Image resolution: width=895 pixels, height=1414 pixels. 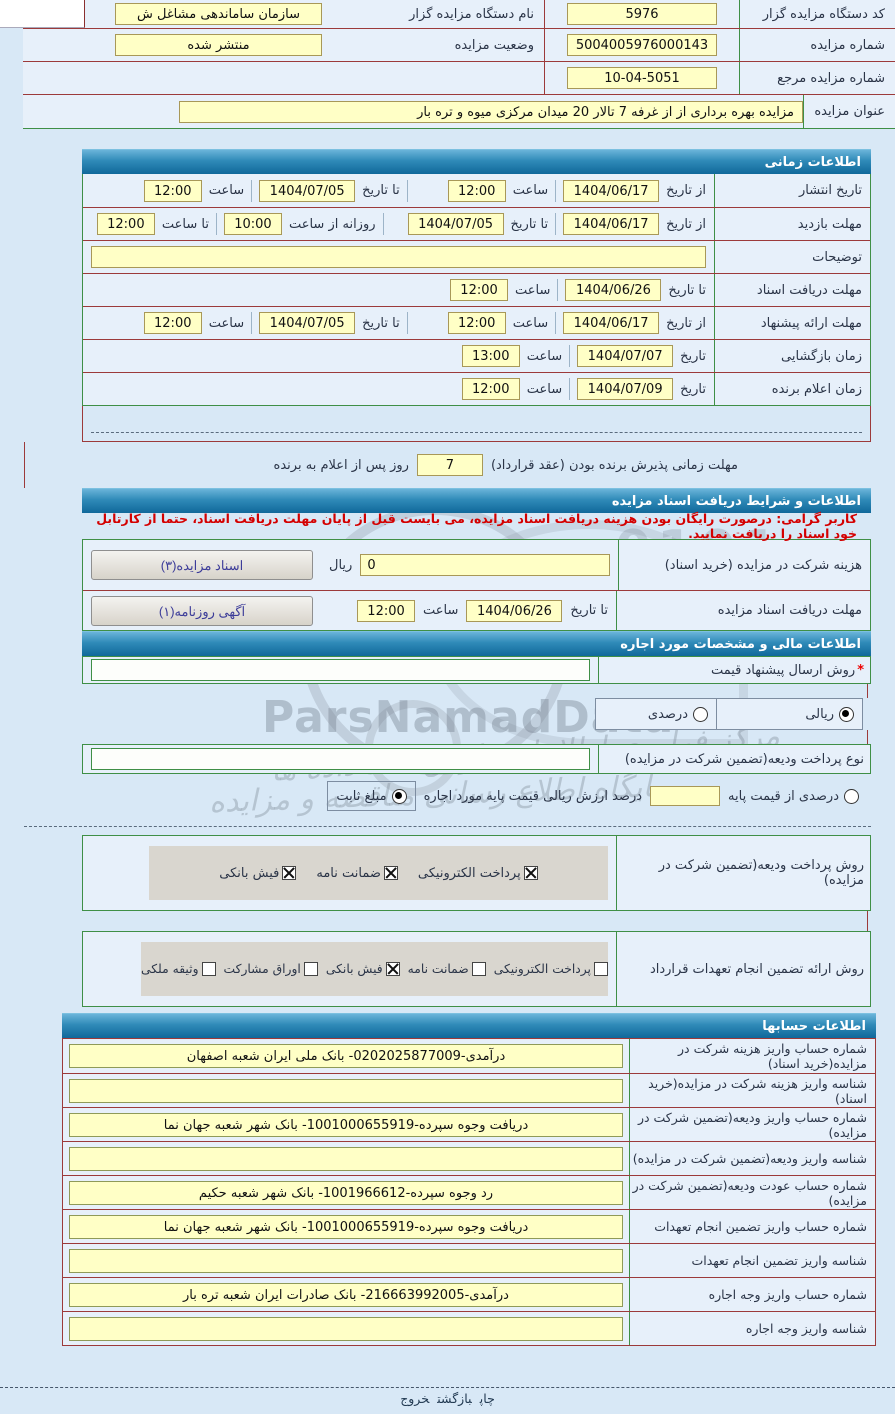 I want to click on price-type-rial-option: ریالی, so click(x=790, y=714).